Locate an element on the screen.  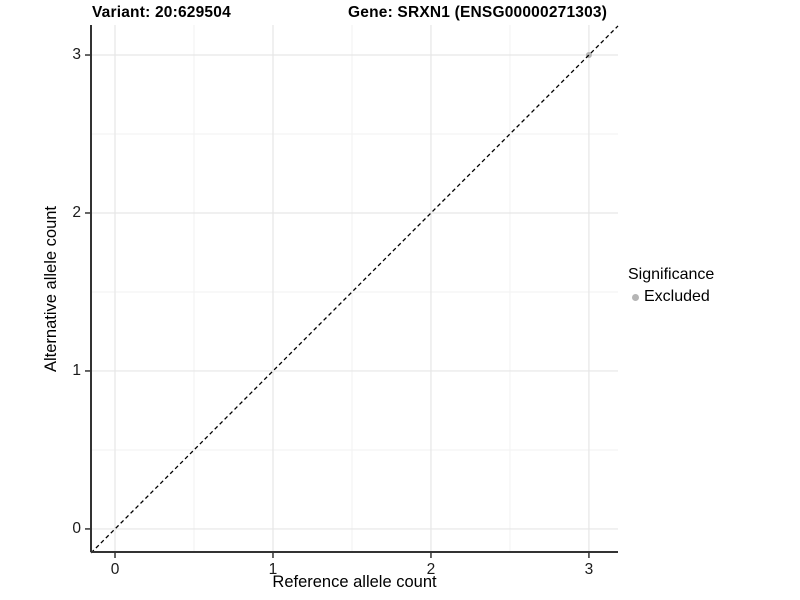
y-tick-label: 1 is located at coordinates (76, 370).